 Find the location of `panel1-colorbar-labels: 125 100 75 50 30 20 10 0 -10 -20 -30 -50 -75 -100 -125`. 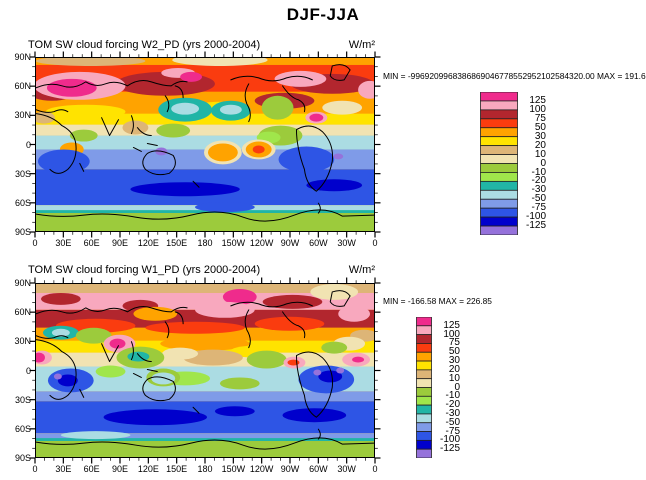

panel1-colorbar-labels: 125 100 75 50 30 20 10 0 -10 -20 -30 -50 -75 -100 -125 is located at coordinates (533, 163).